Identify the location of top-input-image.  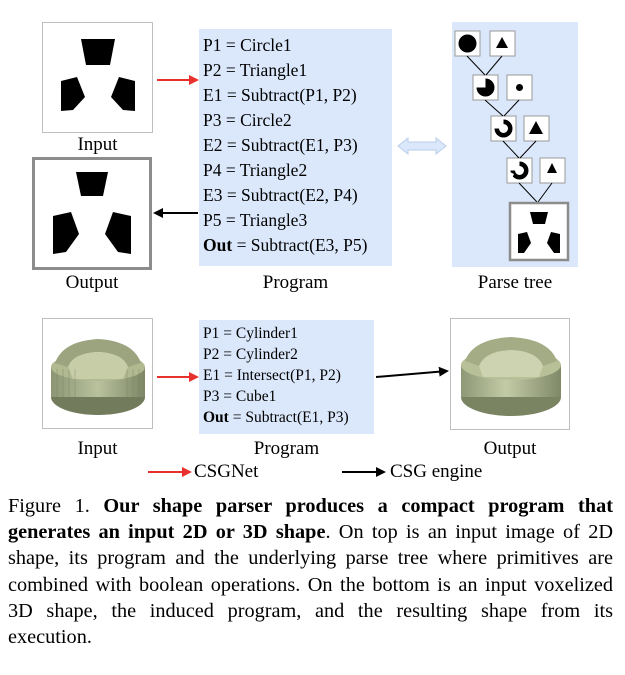
(97, 77).